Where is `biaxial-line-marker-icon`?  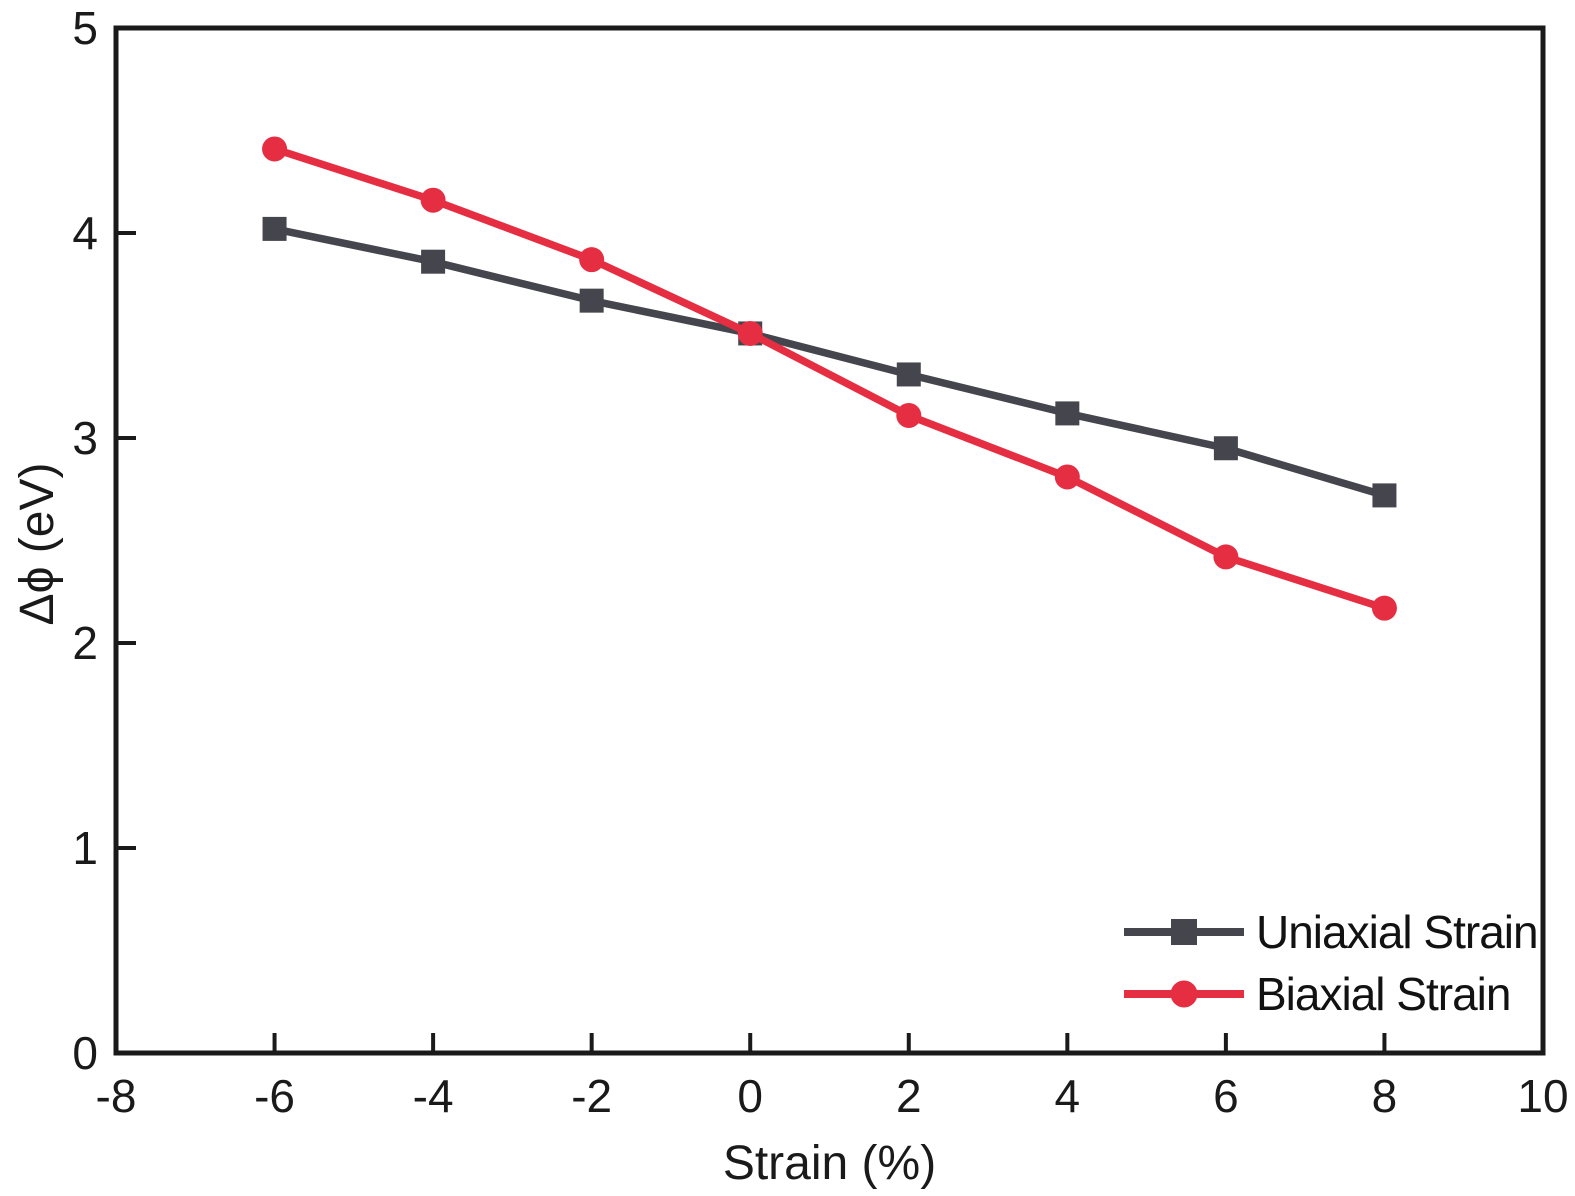 biaxial-line-marker-icon is located at coordinates (1184, 994).